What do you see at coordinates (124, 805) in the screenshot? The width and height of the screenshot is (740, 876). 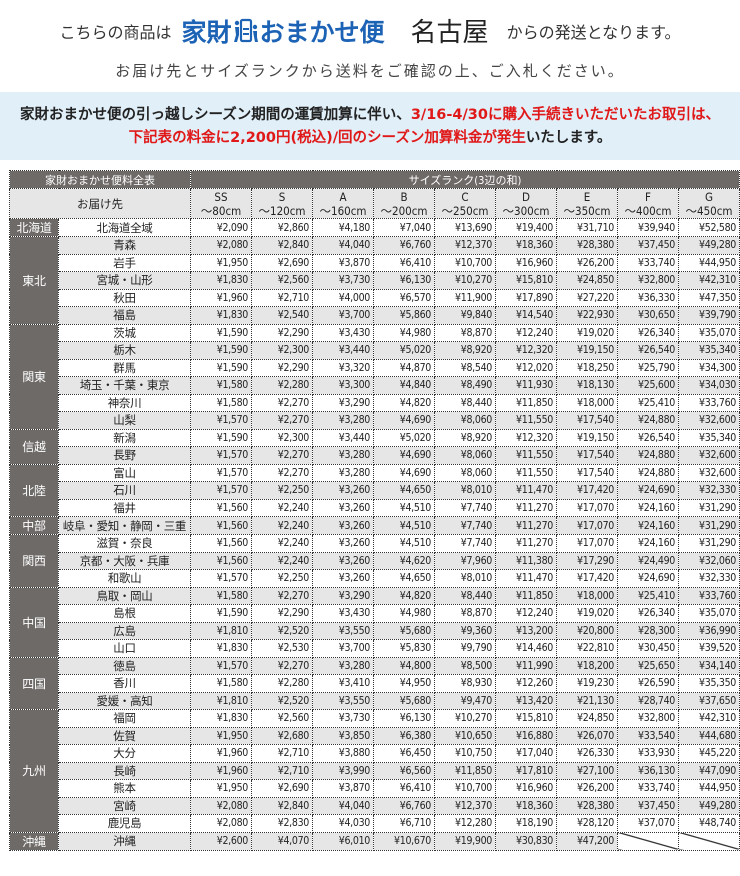 I see `destination-cell: 宮崎` at bounding box center [124, 805].